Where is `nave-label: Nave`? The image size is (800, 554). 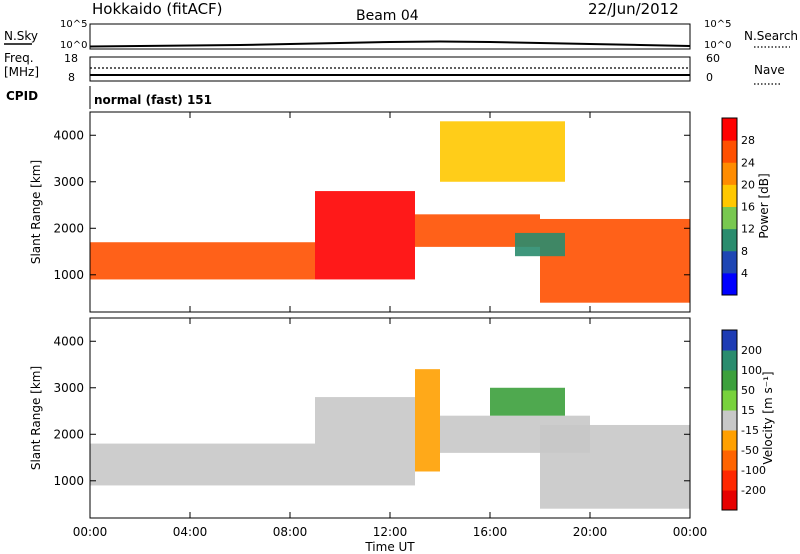 nave-label: Nave is located at coordinates (769, 70).